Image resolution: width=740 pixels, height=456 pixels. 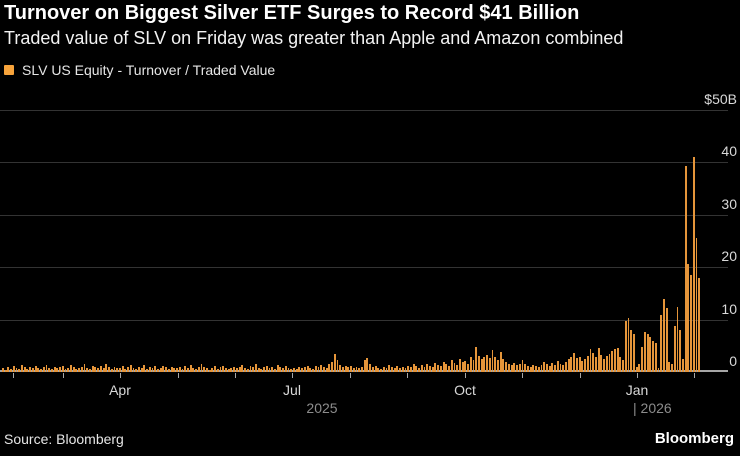 What do you see at coordinates (694, 438) in the screenshot?
I see `bloomberg-logo: Bloomberg` at bounding box center [694, 438].